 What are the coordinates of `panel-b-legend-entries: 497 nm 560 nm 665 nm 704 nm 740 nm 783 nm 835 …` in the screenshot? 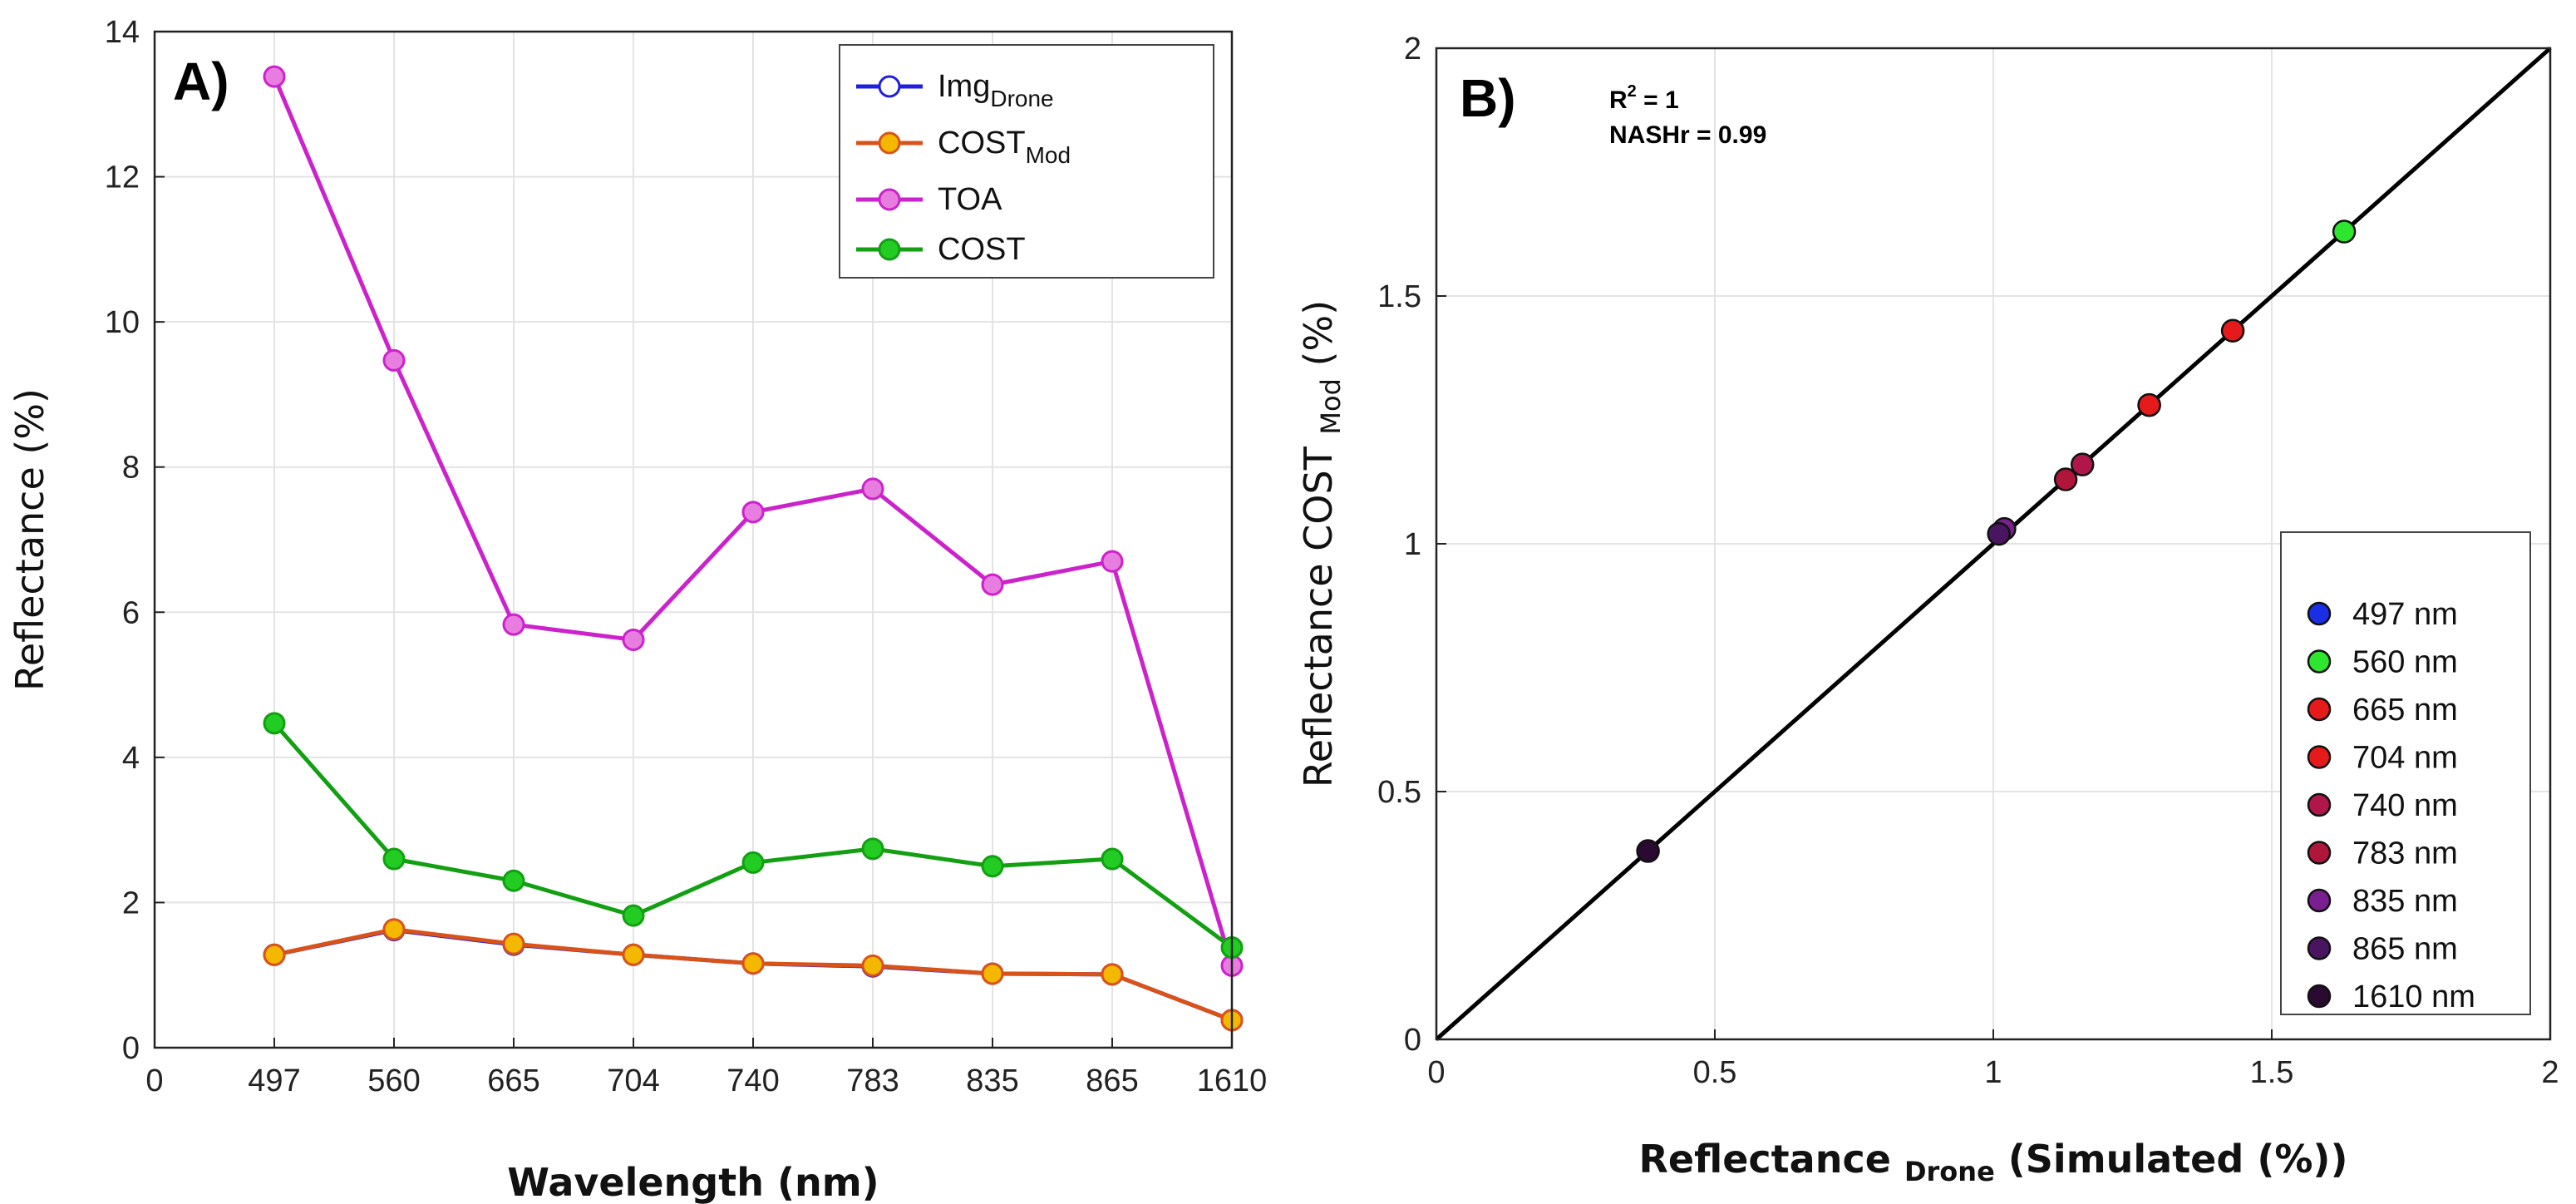 It's located at (2391, 806).